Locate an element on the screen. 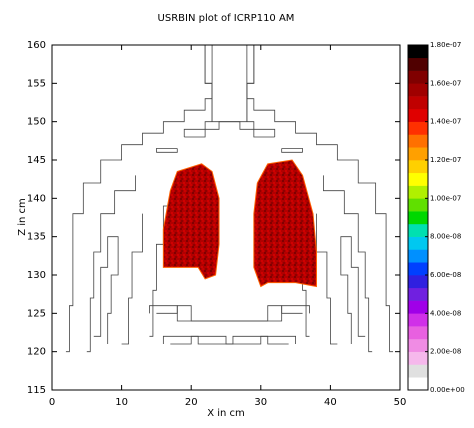  y-tick-label: 155 is located at coordinates (36, 83).